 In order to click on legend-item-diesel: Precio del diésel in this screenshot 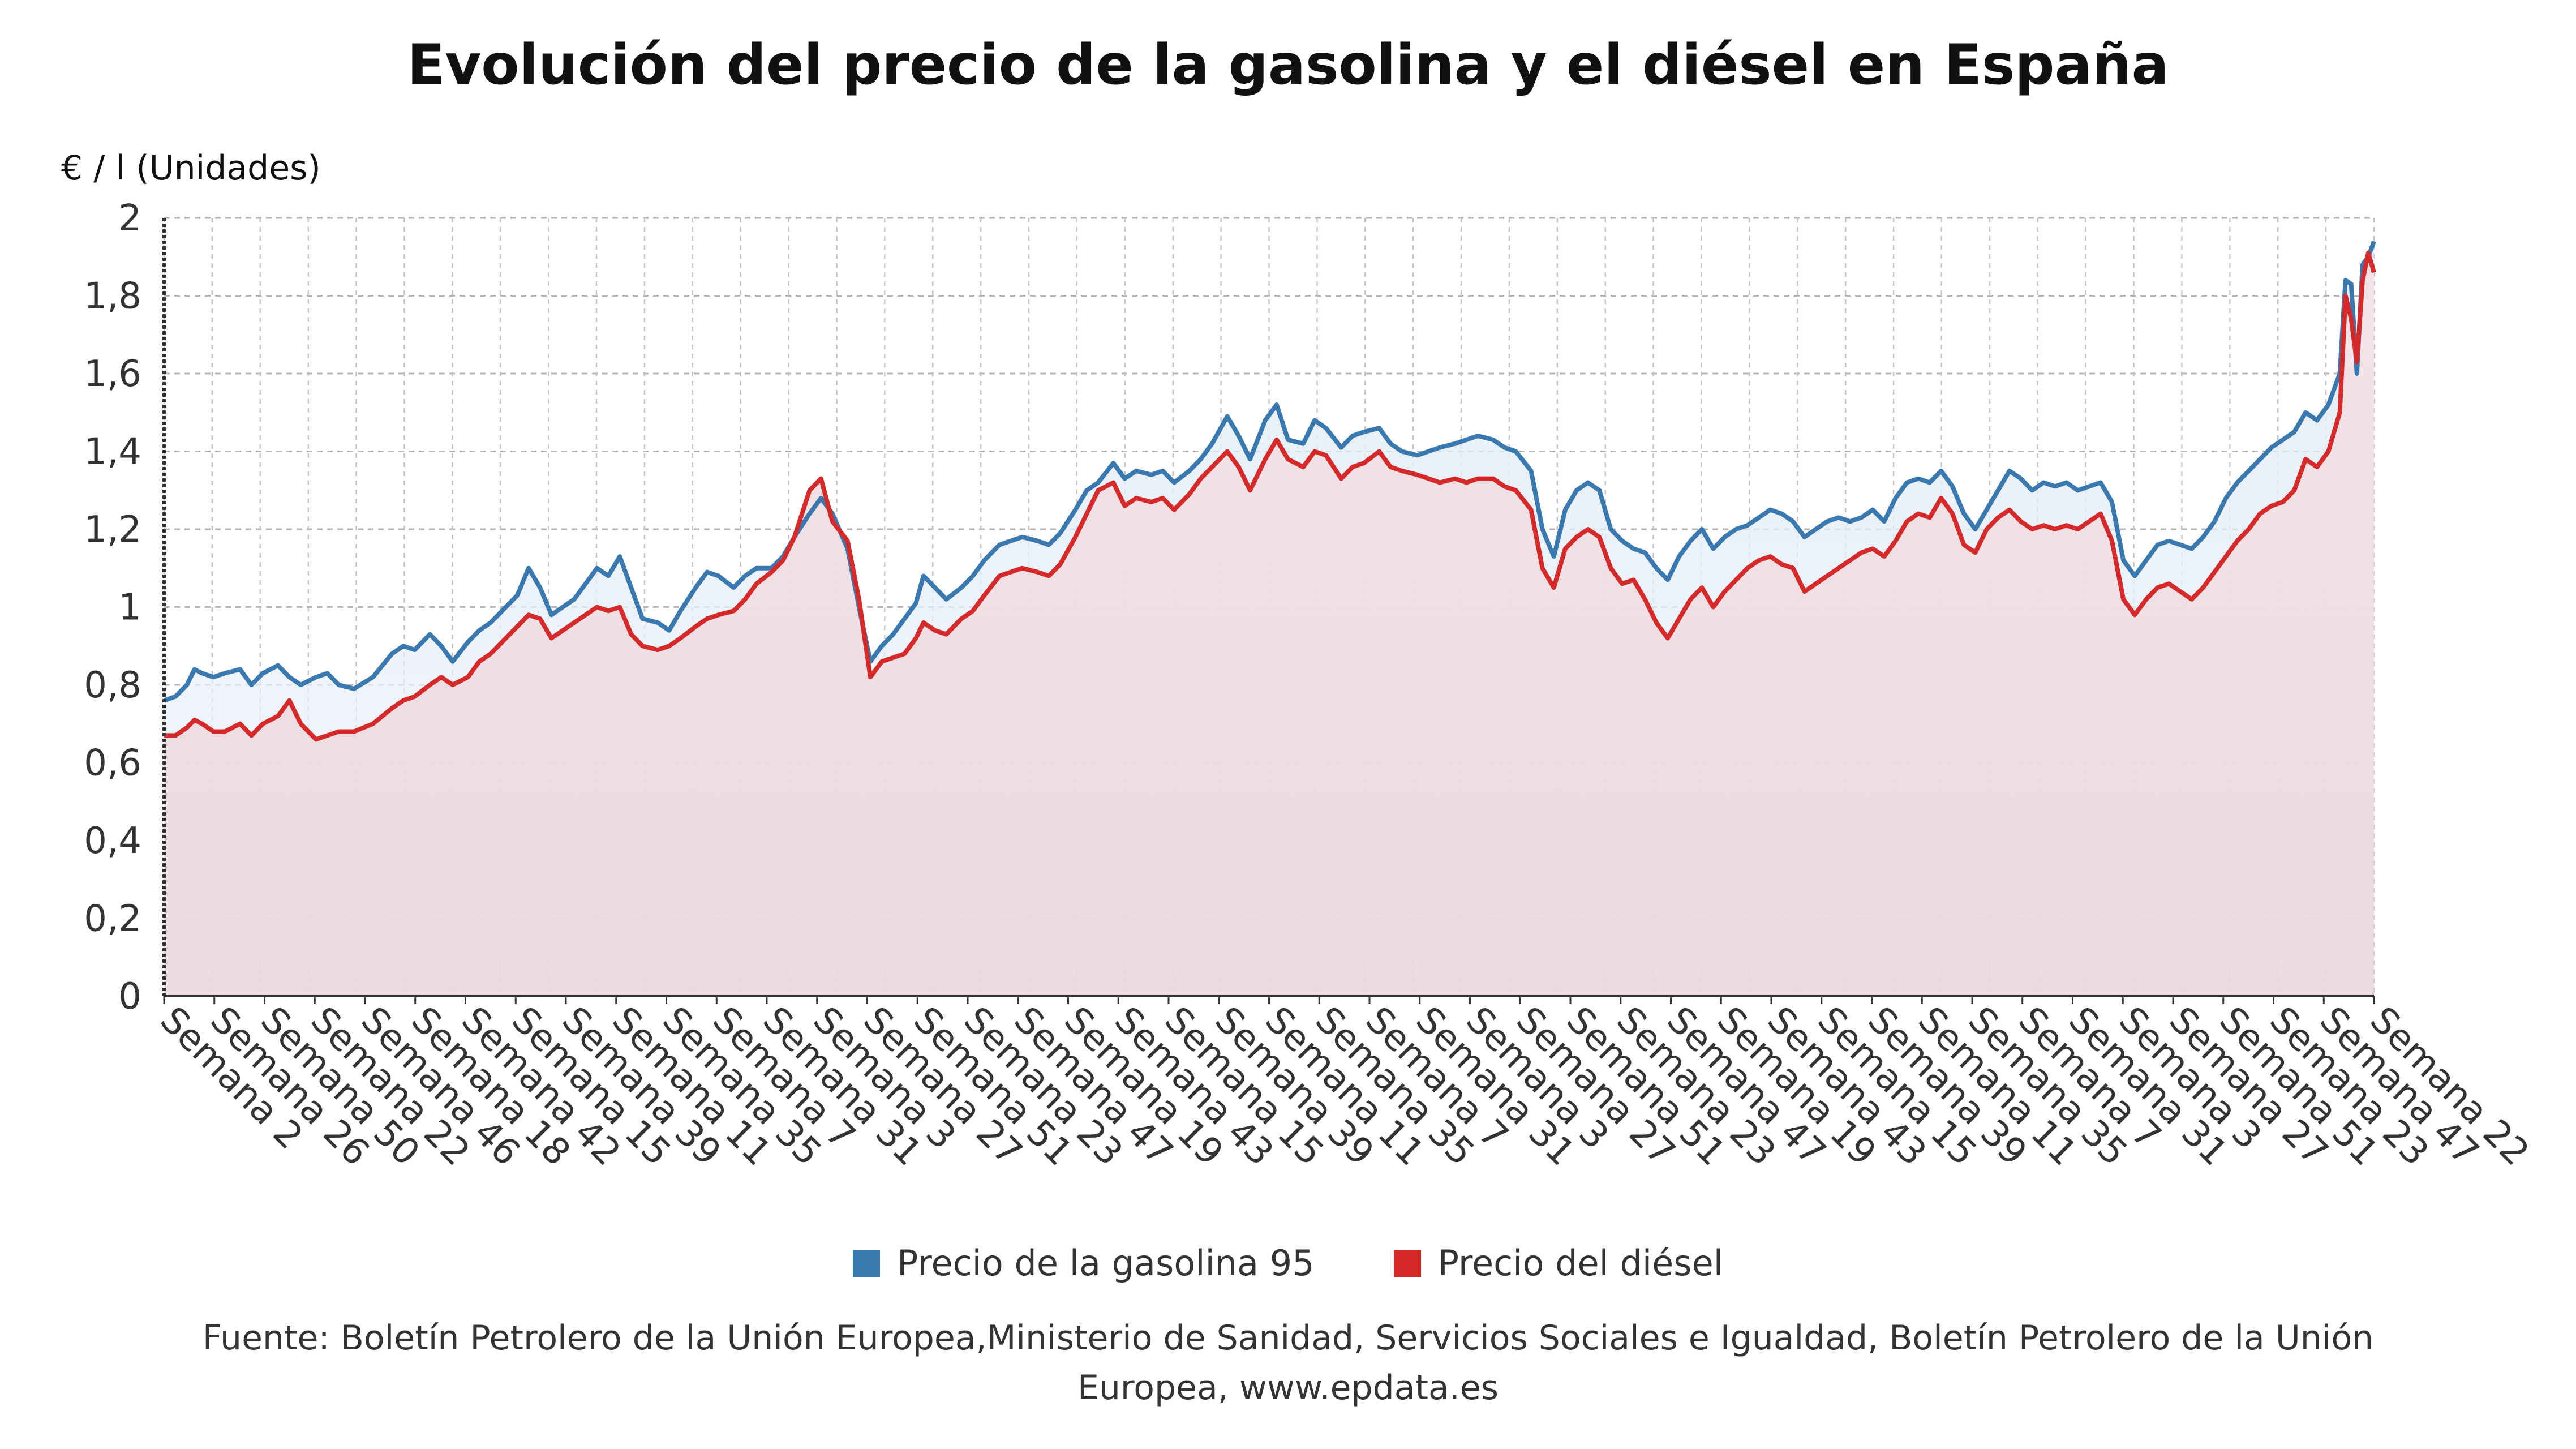, I will do `click(1558, 1263)`.